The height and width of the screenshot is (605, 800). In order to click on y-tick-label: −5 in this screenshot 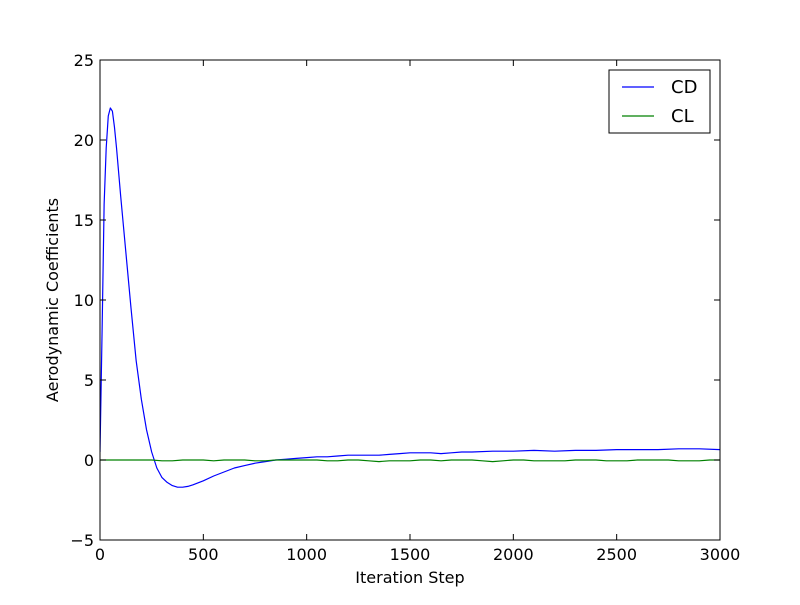, I will do `click(82, 540)`.